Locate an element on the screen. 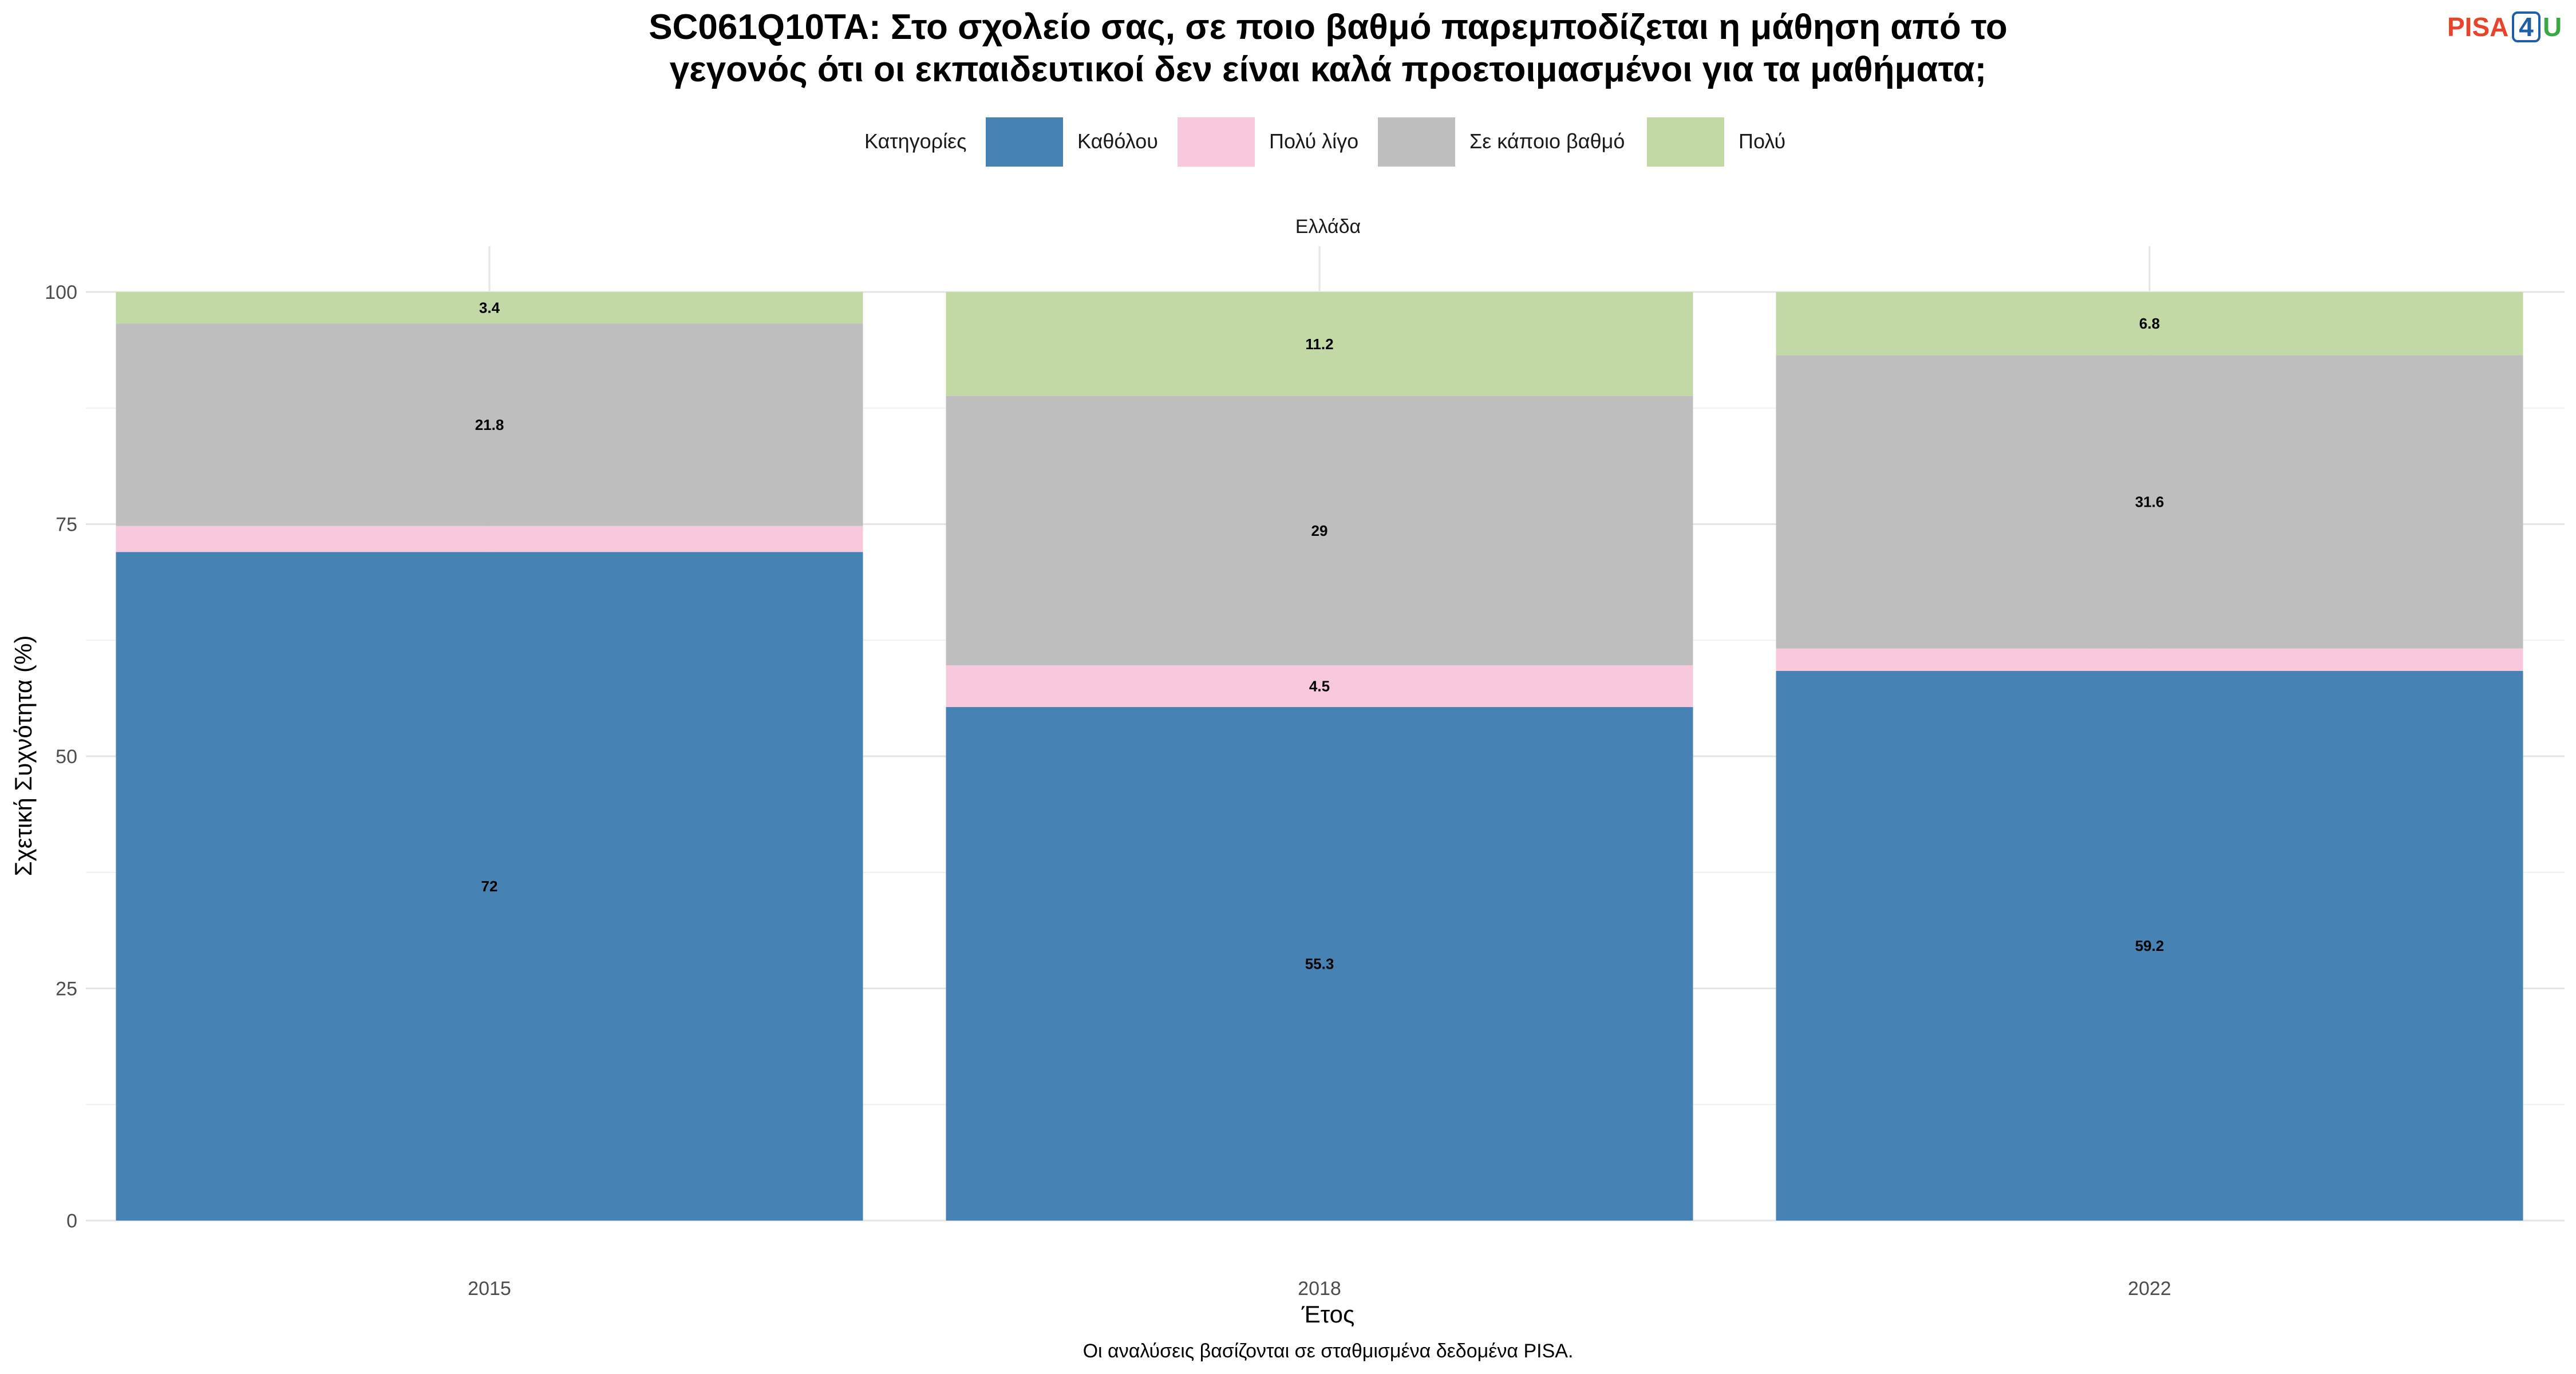  facet-label: Ελλάδα is located at coordinates (1328, 227).